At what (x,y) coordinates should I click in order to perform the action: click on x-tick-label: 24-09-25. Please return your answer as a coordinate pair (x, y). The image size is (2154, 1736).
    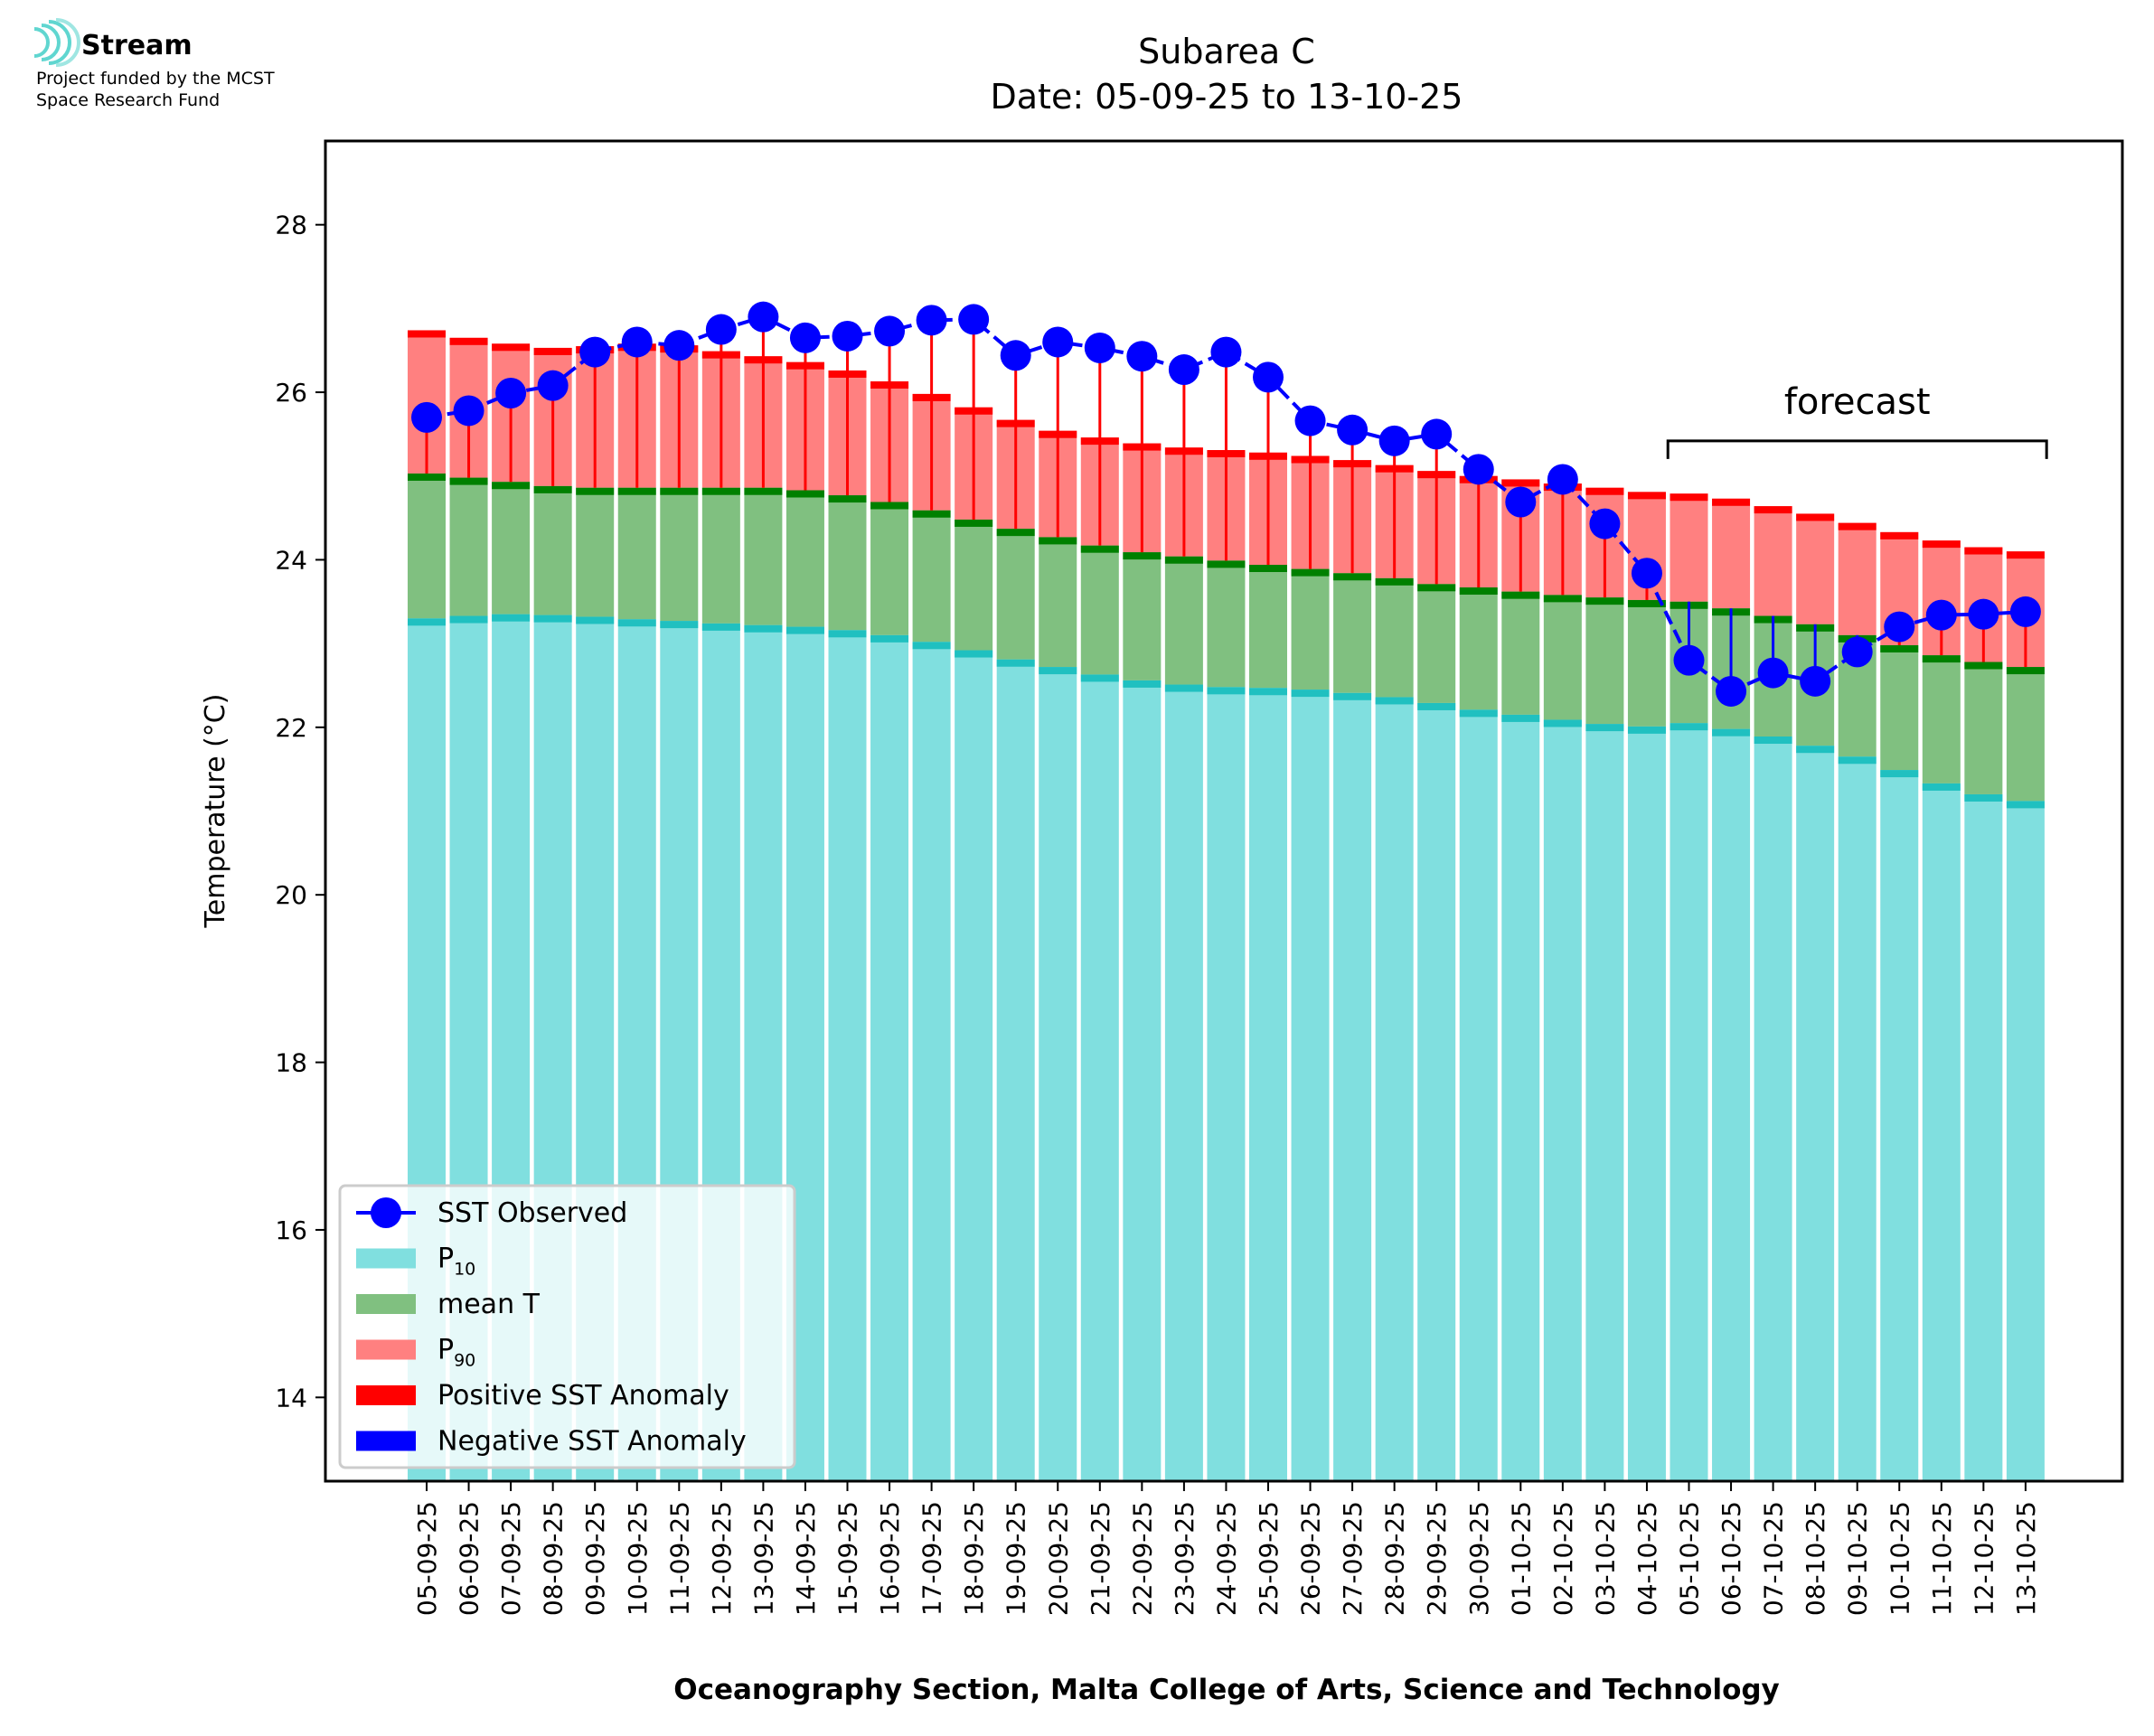
    Looking at the image, I should click on (1226, 1558).